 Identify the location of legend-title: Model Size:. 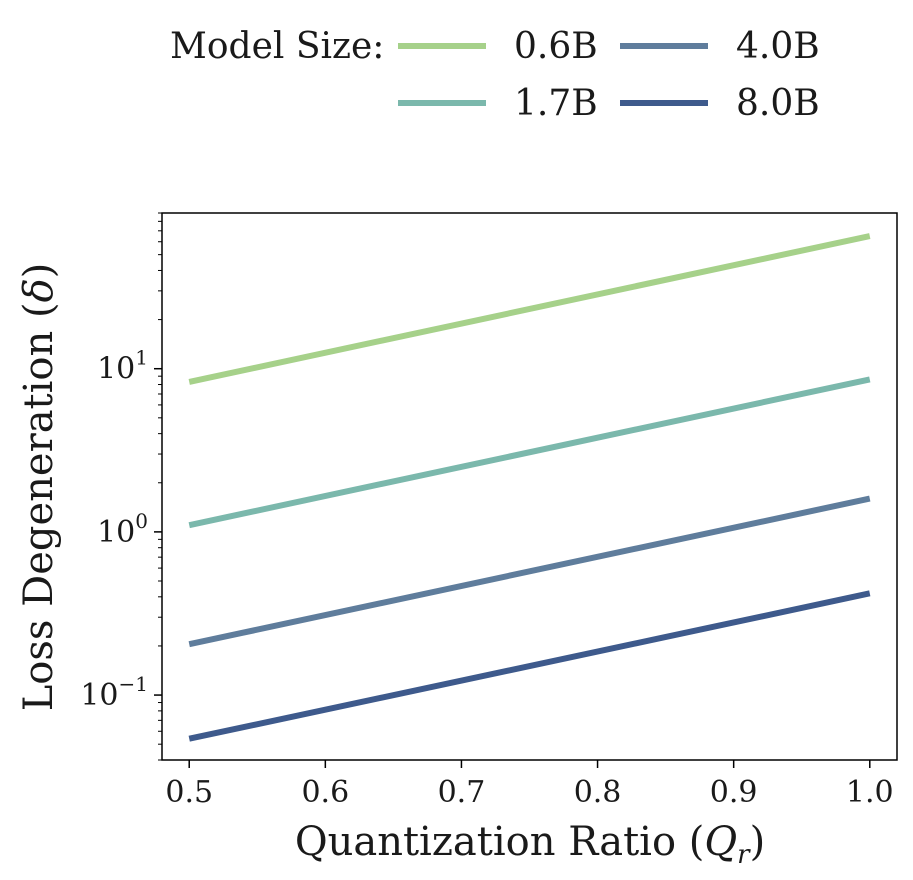
(277, 46).